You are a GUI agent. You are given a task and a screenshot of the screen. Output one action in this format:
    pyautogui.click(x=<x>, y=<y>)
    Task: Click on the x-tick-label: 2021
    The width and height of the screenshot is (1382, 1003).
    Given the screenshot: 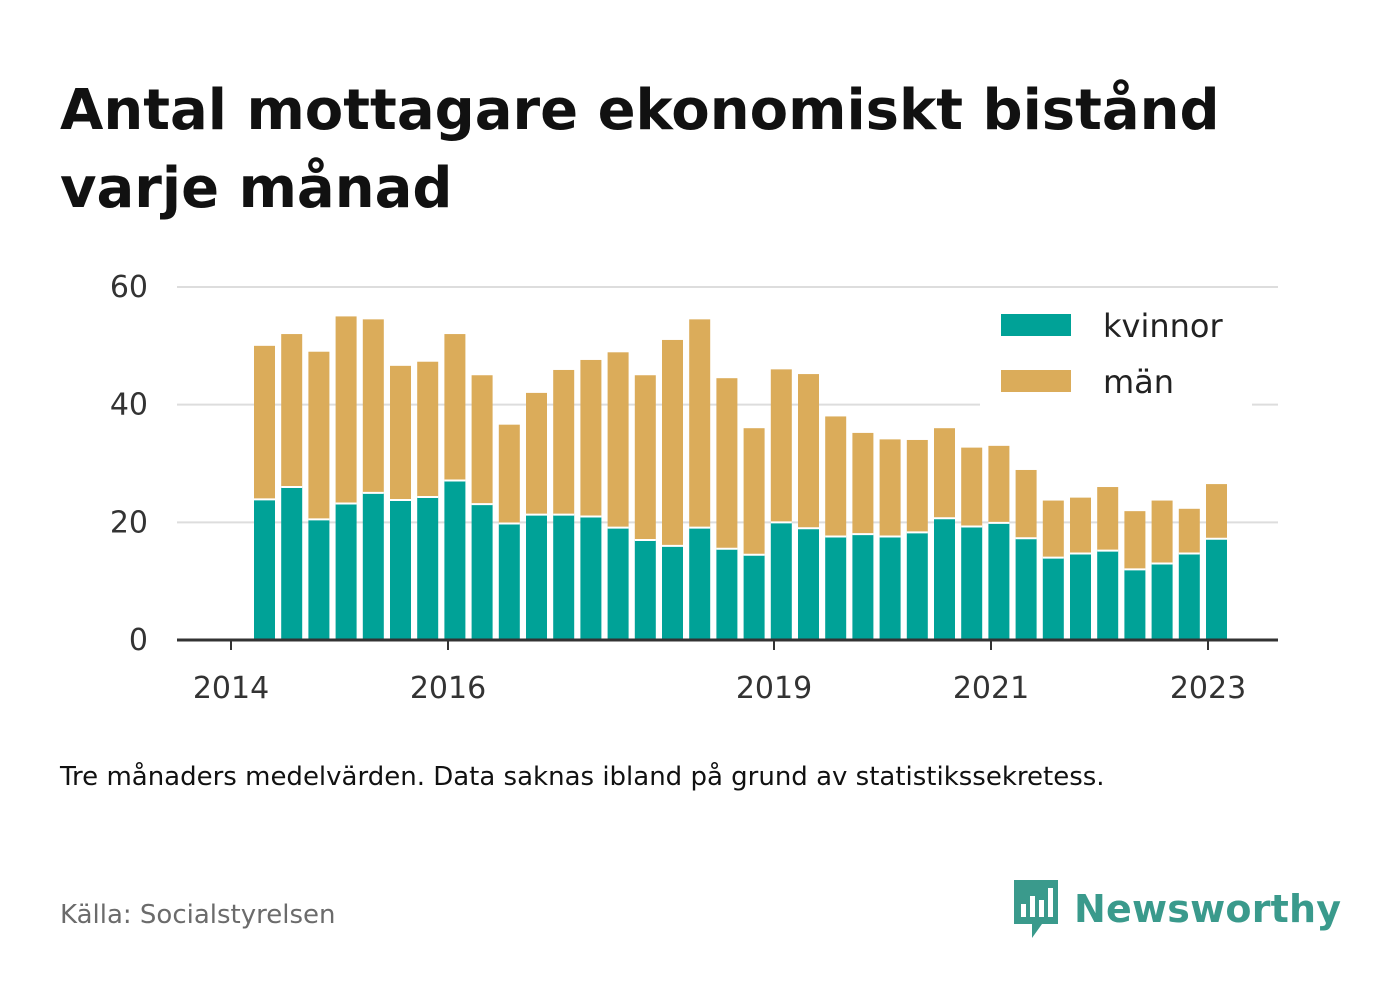 What is the action you would take?
    pyautogui.click(x=991, y=688)
    